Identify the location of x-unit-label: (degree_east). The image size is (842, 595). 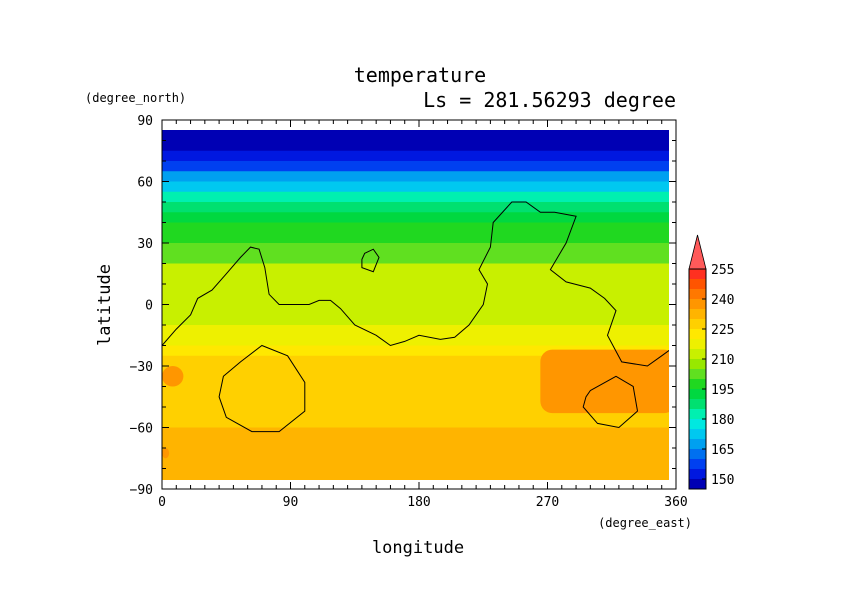
(645, 523).